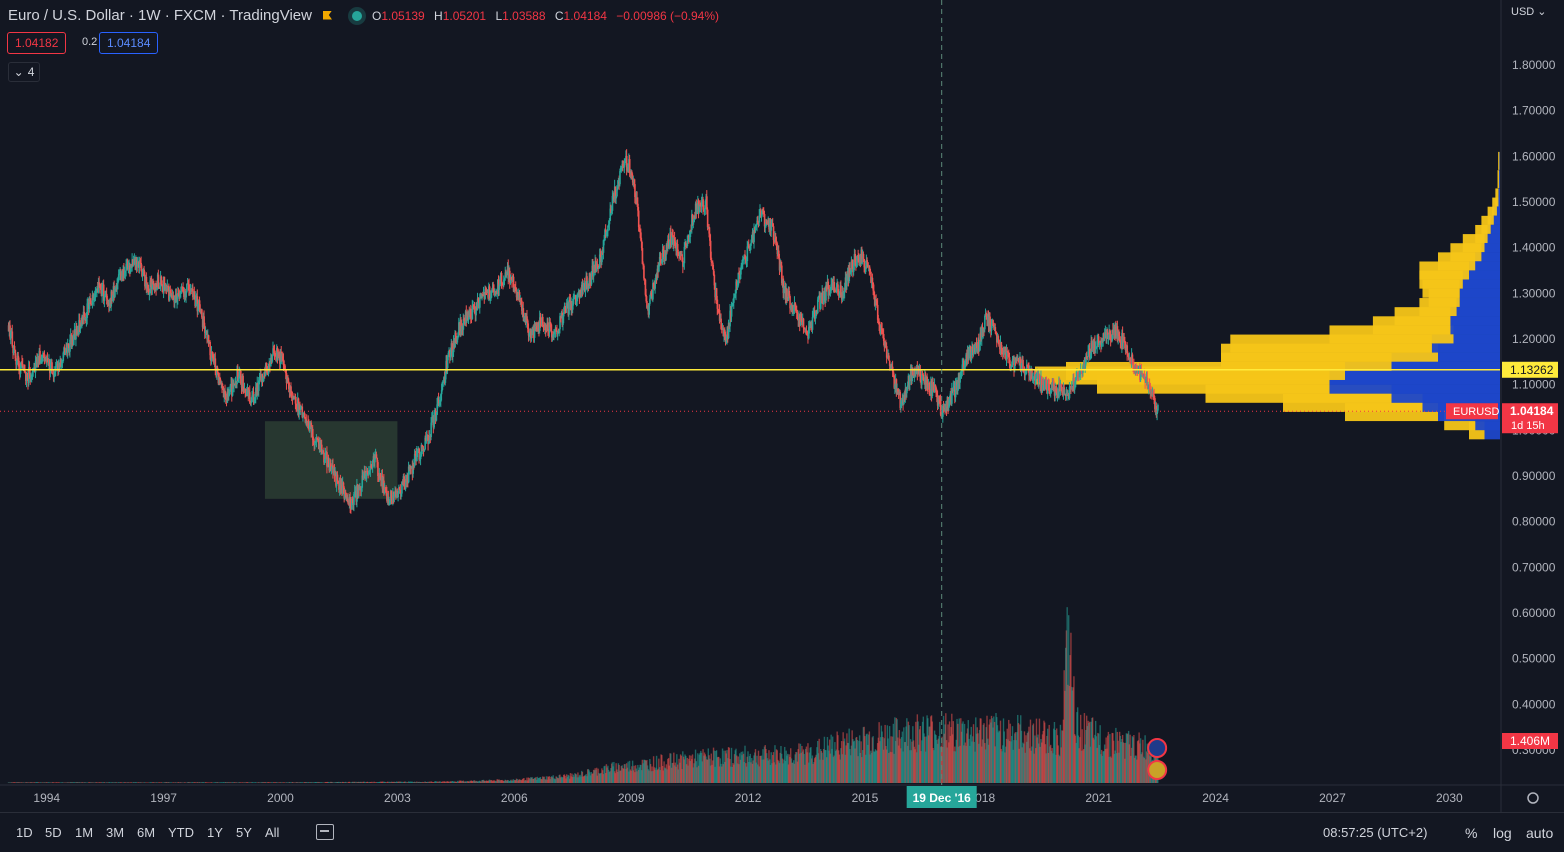 The image size is (1564, 852). I want to click on y-tick-label: 0.90000, so click(1534, 476).